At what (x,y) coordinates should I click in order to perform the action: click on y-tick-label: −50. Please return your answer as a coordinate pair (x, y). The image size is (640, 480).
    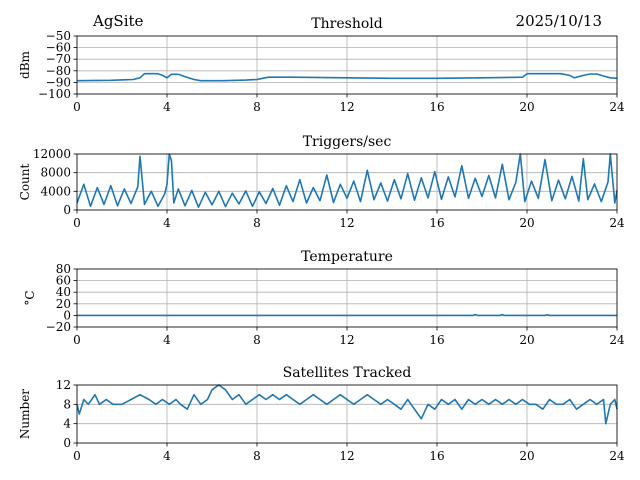
    Looking at the image, I should click on (58, 36).